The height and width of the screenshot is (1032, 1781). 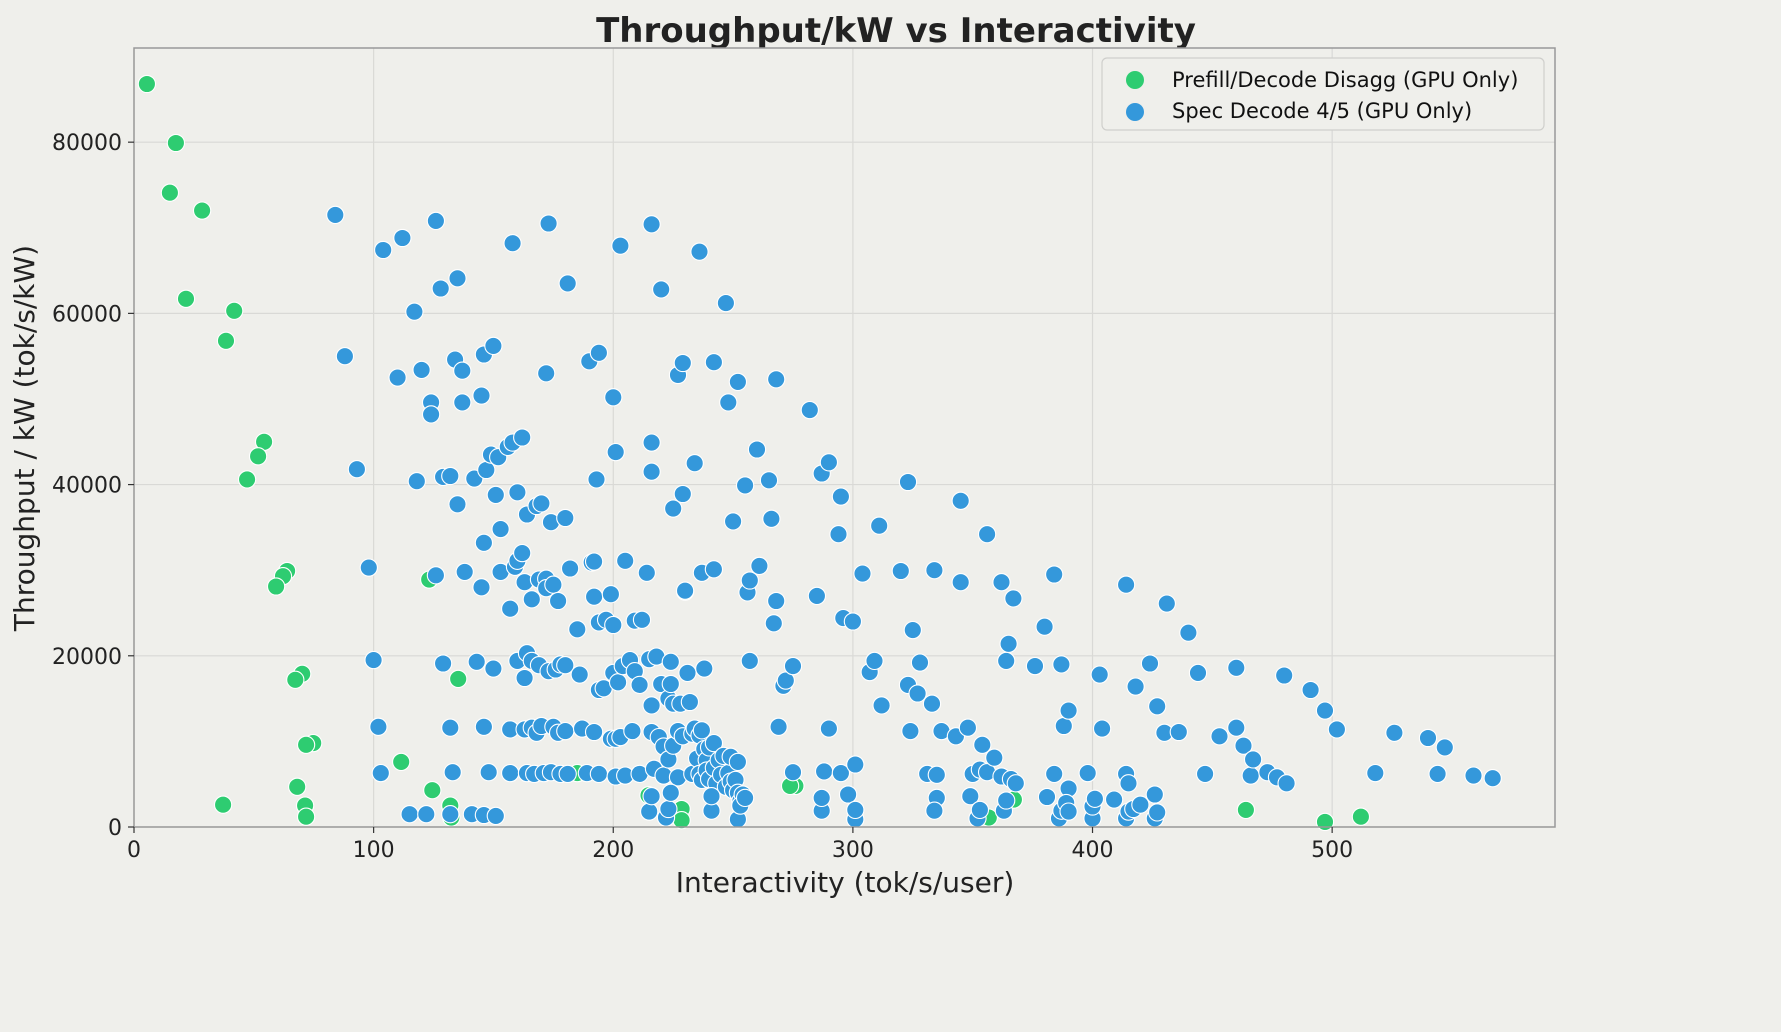 I want to click on y-axis-label: Throughput / kW (tok/s/kW), so click(x=24, y=438).